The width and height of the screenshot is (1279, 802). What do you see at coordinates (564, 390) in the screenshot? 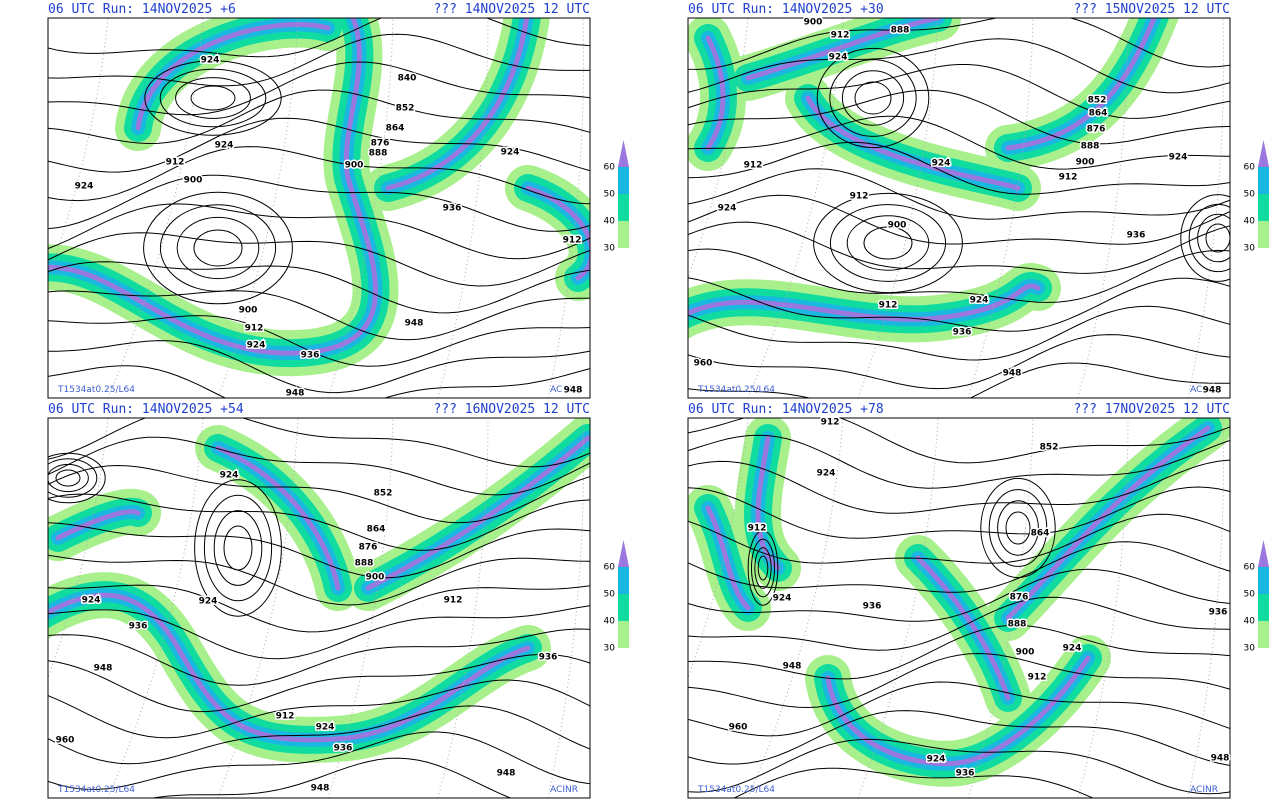
I see `footer-right: ACINR` at bounding box center [564, 390].